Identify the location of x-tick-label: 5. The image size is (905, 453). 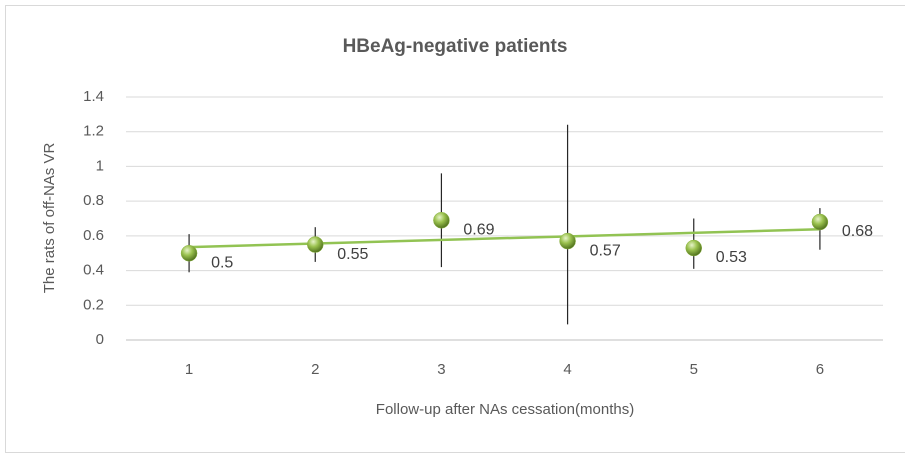
(694, 369).